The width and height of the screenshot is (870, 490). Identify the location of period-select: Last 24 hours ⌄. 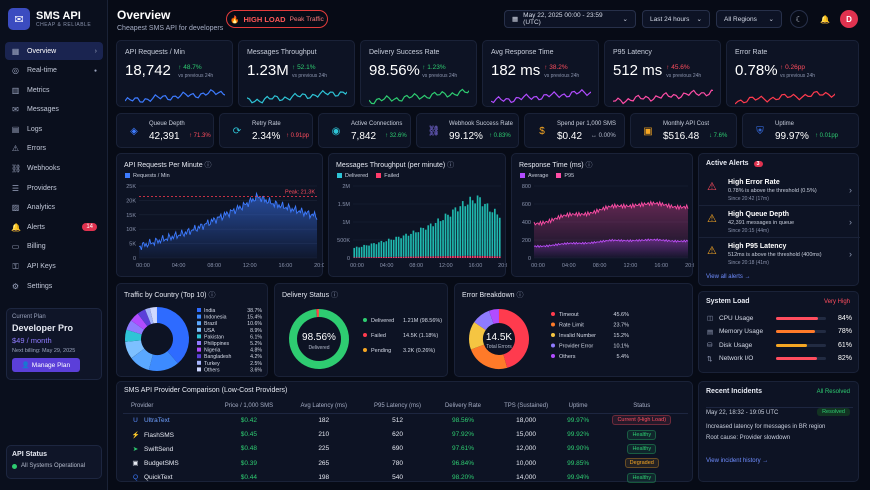
(676, 19).